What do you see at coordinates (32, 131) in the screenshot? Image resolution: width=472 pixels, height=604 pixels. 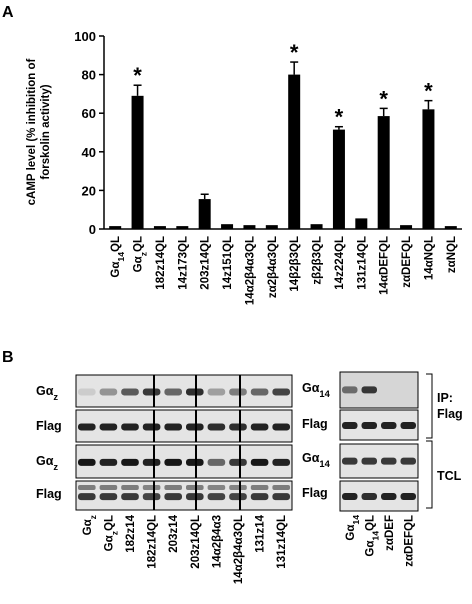 I see `y-axis-label-line1: cAMP level (% inhibition of` at bounding box center [32, 131].